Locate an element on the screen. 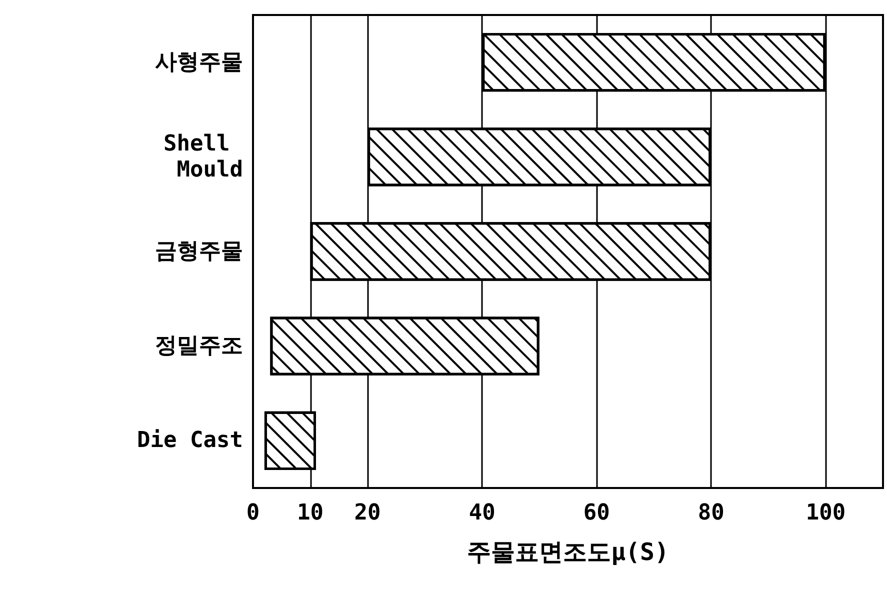 The width and height of the screenshot is (887, 593). x-tick-label: 100 is located at coordinates (826, 513).